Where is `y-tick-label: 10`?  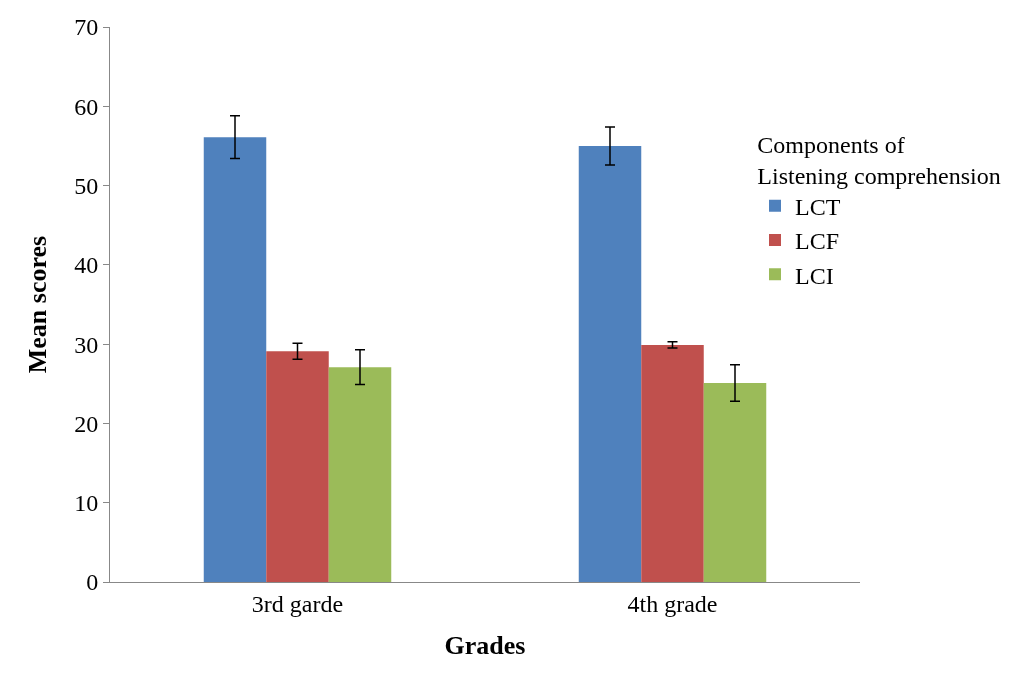
y-tick-label: 10 is located at coordinates (86, 503).